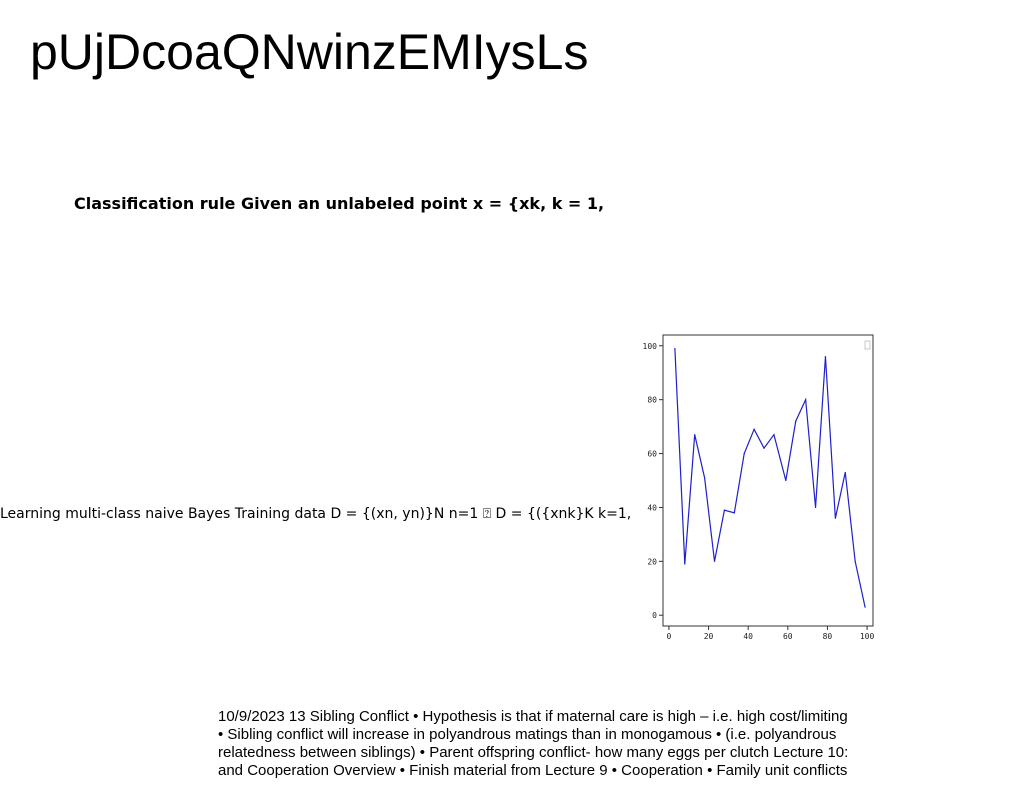 The width and height of the screenshot is (1024, 788). I want to click on x-tick-label: 0, so click(669, 636).